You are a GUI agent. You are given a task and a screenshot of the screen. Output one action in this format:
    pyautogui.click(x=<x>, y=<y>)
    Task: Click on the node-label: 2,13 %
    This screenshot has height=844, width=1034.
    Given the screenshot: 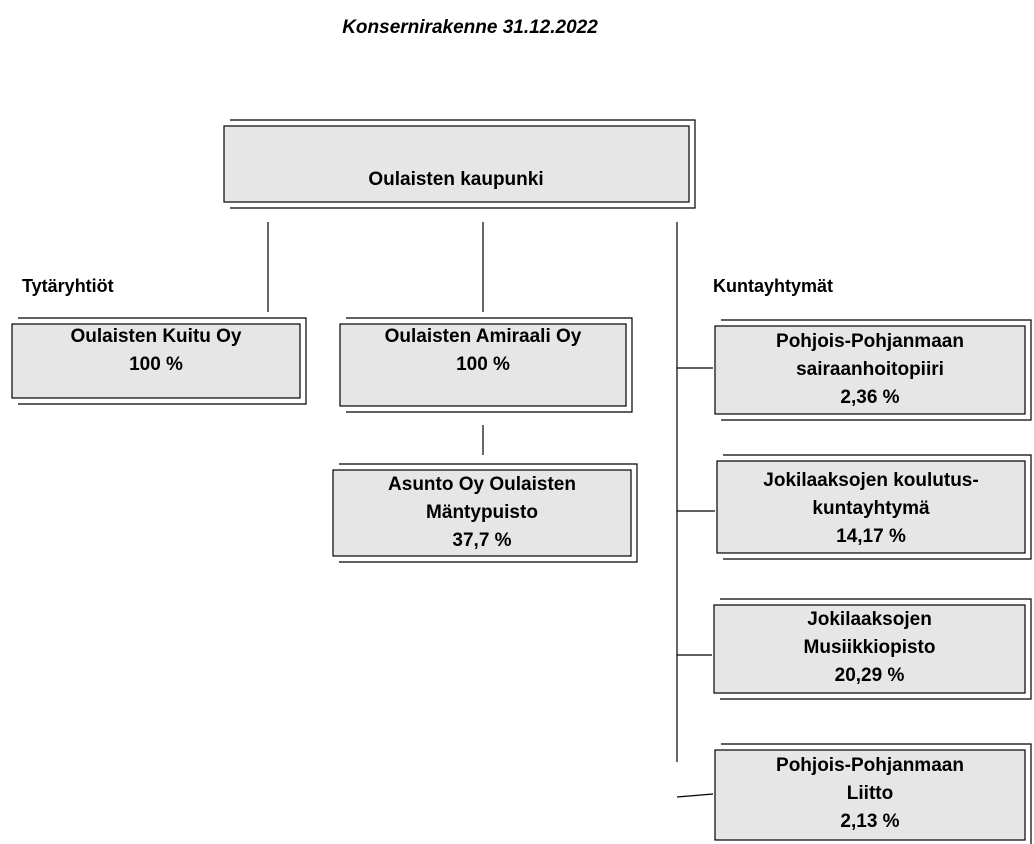 What is the action you would take?
    pyautogui.click(x=869, y=821)
    